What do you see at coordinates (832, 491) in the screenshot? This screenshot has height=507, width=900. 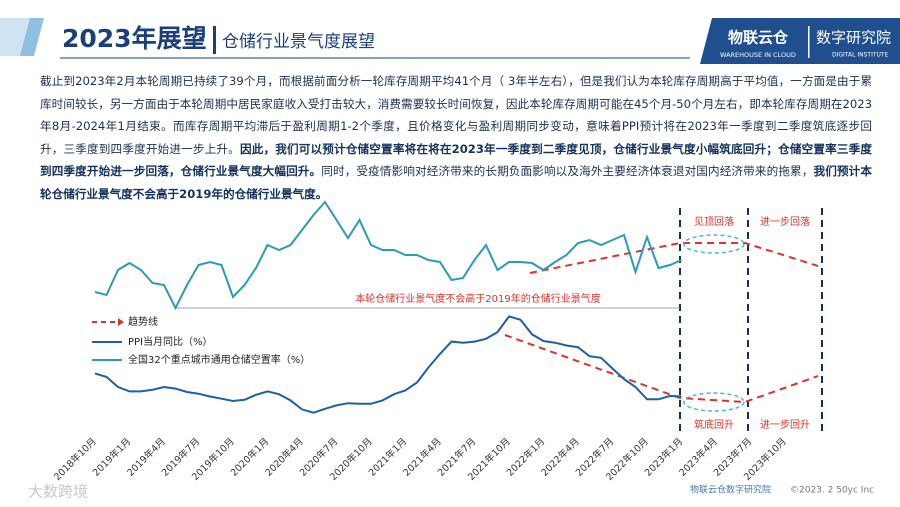 I see `footer-copyright: ©2023. 2 50yc Inc` at bounding box center [832, 491].